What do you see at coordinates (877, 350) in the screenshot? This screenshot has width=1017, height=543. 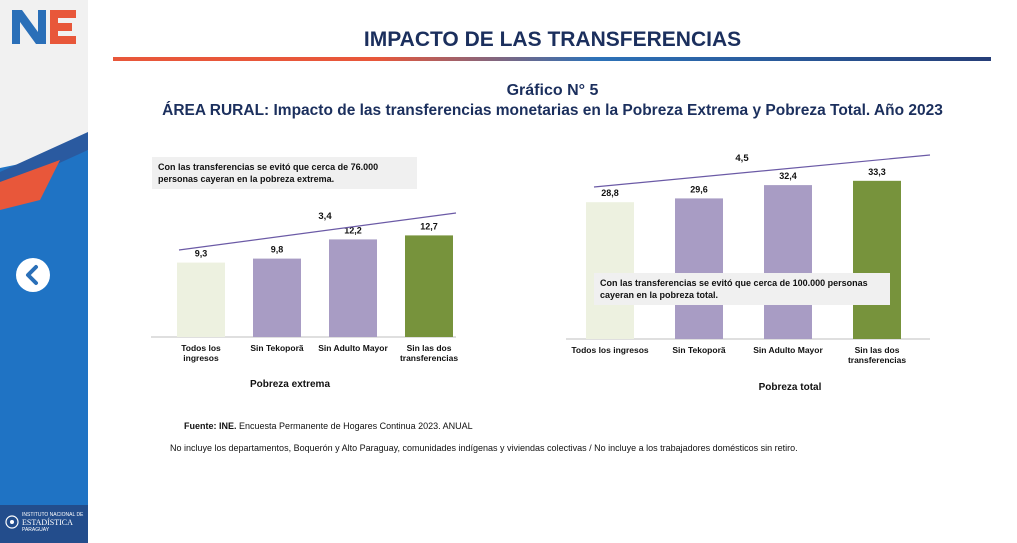 I see `total-category-label: Sin las dos` at bounding box center [877, 350].